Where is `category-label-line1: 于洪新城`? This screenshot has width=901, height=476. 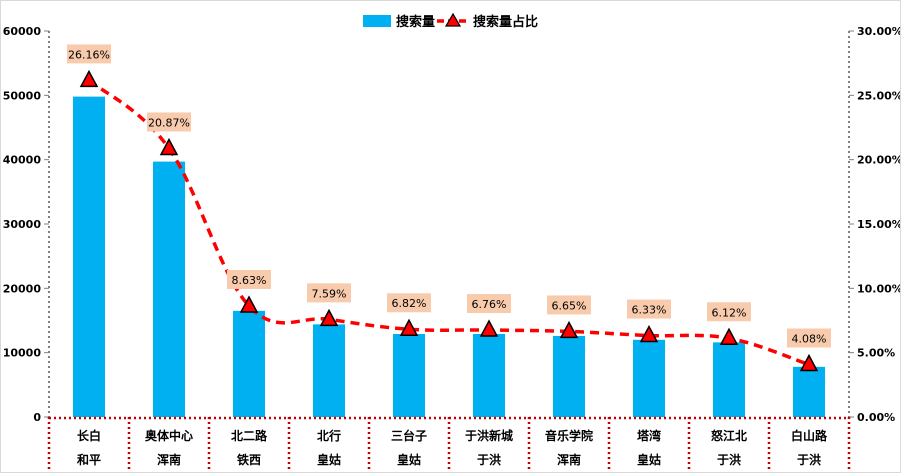 category-label-line1: 于洪新城 is located at coordinates (489, 435).